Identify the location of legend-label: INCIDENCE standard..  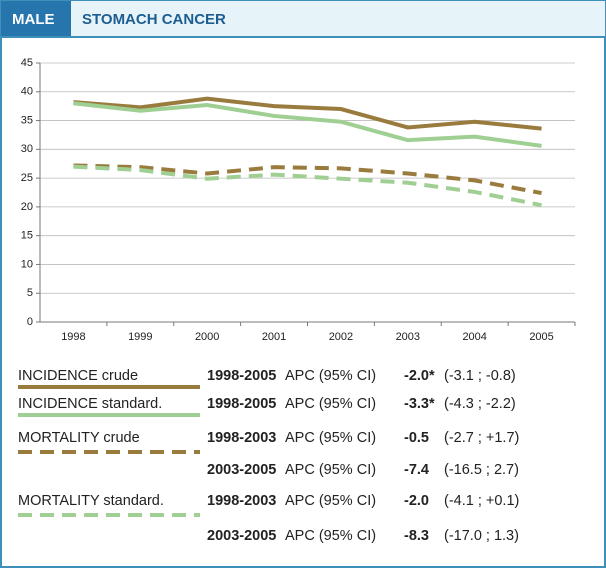
(90, 404).